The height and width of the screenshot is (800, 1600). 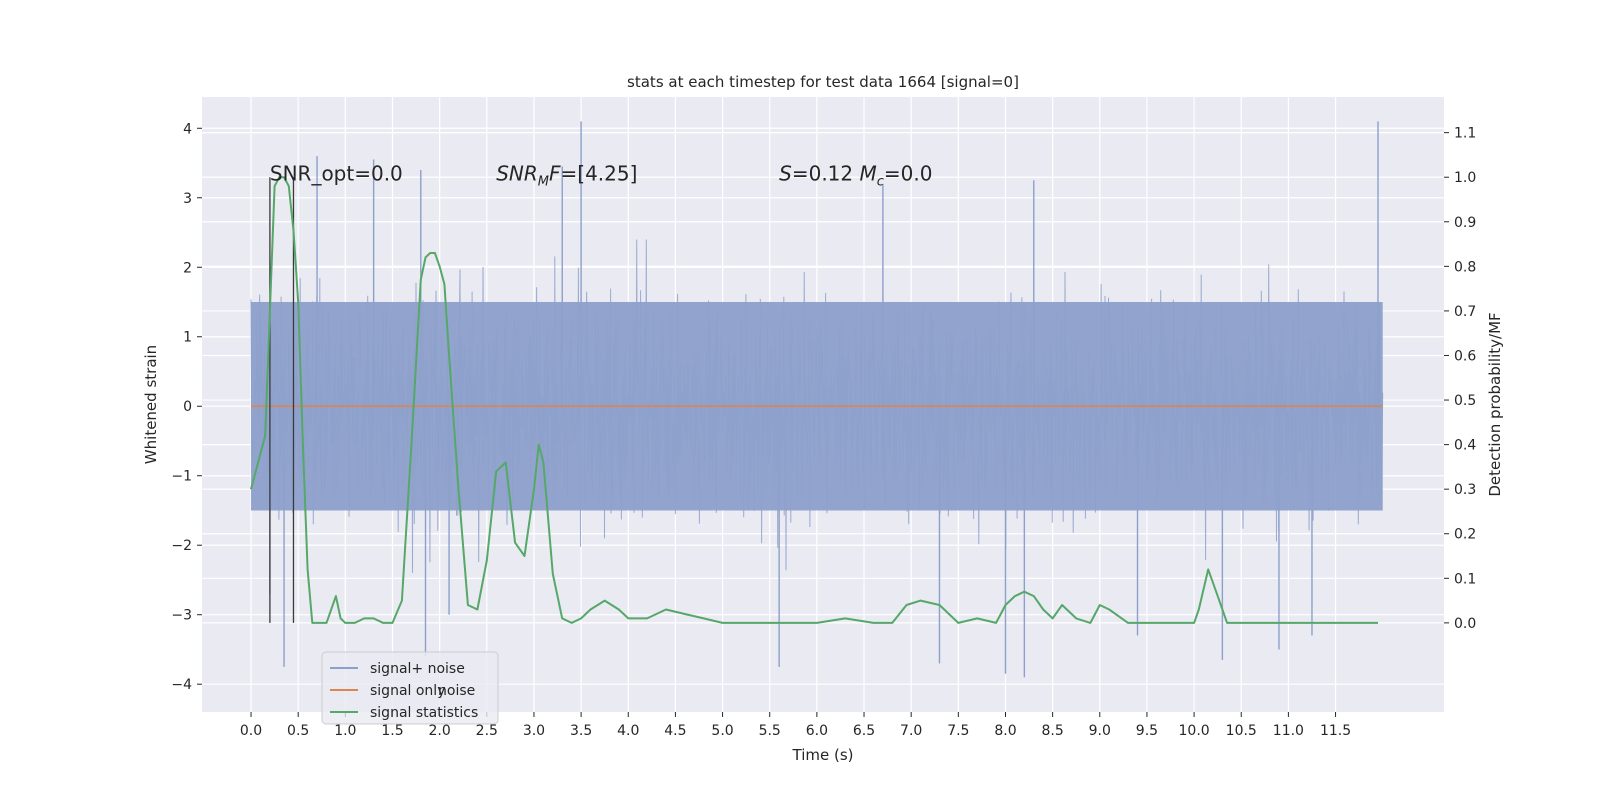 I want to click on x-tick-label: 0.0, so click(x=251, y=731).